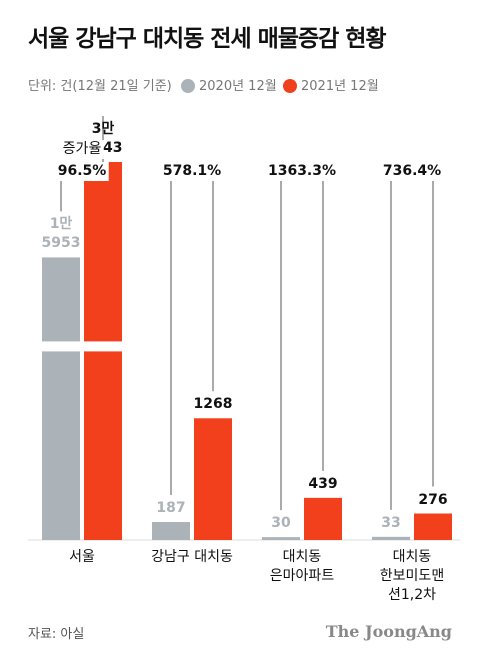 The width and height of the screenshot is (480, 662). I want to click on value-label: 276, so click(433, 499).